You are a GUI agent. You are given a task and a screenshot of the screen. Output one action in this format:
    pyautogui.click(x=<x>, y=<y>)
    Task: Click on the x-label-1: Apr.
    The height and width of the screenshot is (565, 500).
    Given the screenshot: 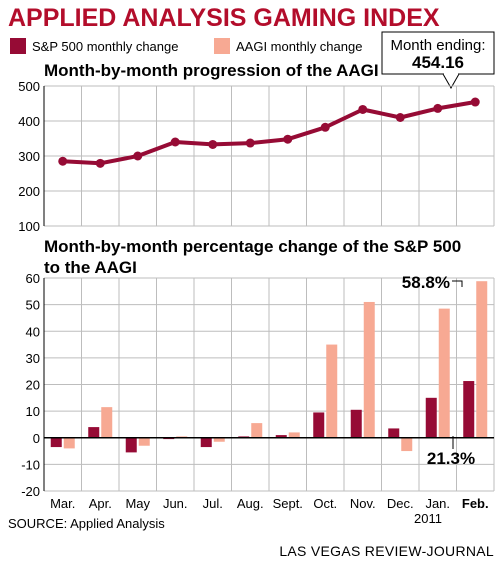 What is the action you would take?
    pyautogui.click(x=100, y=503)
    